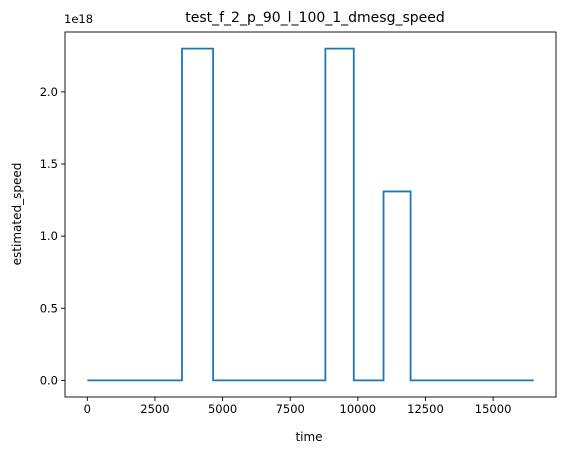 This screenshot has height=453, width=567. I want to click on x-tick-label: 0, so click(87, 409).